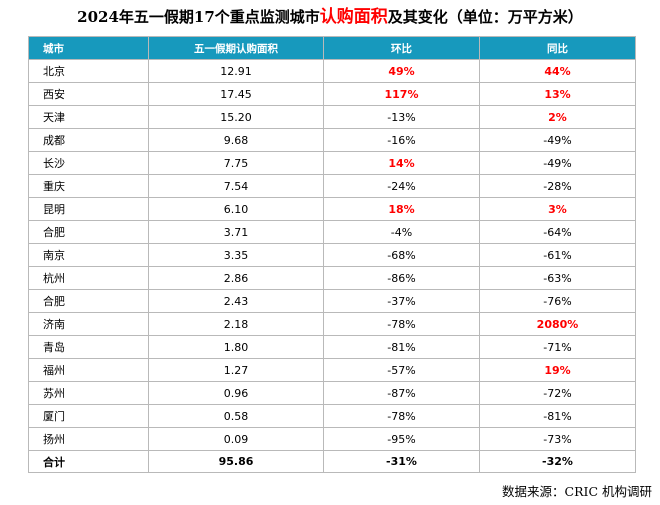 The width and height of the screenshot is (660, 505). What do you see at coordinates (236, 416) in the screenshot?
I see `area-cell: 0.58` at bounding box center [236, 416].